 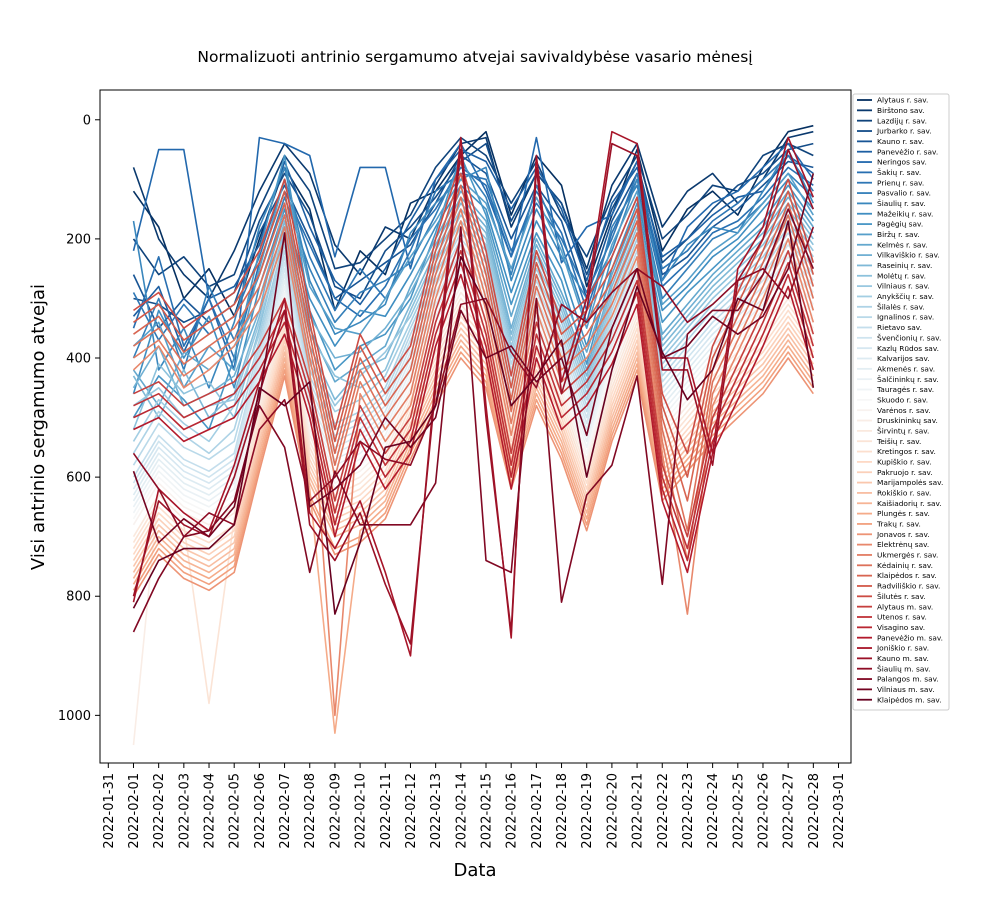 I want to click on legend-label: Kaišiadorių r. sav., so click(x=909, y=503).